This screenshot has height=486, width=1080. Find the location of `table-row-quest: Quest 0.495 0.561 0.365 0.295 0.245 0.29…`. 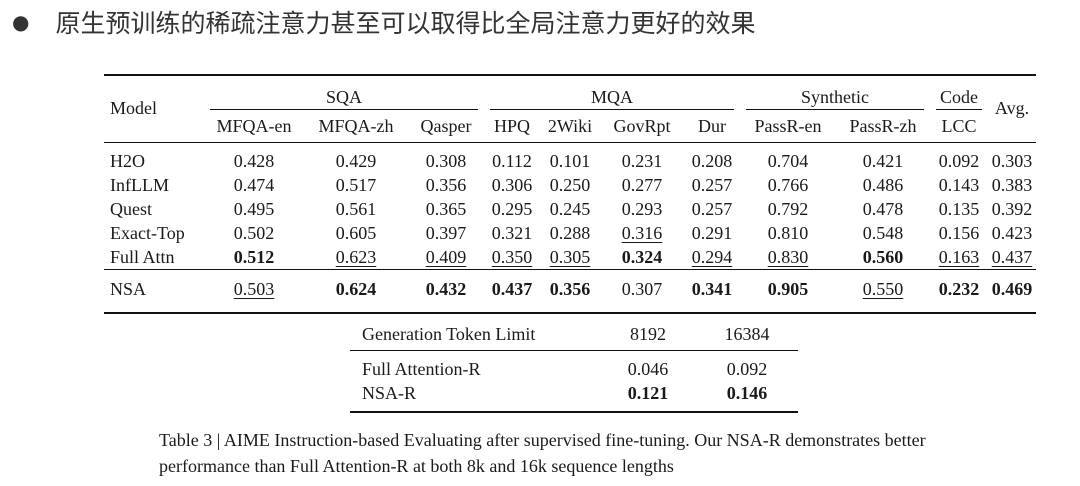

table-row-quest: Quest 0.495 0.561 0.365 0.295 0.245 0.29… is located at coordinates (570, 209).